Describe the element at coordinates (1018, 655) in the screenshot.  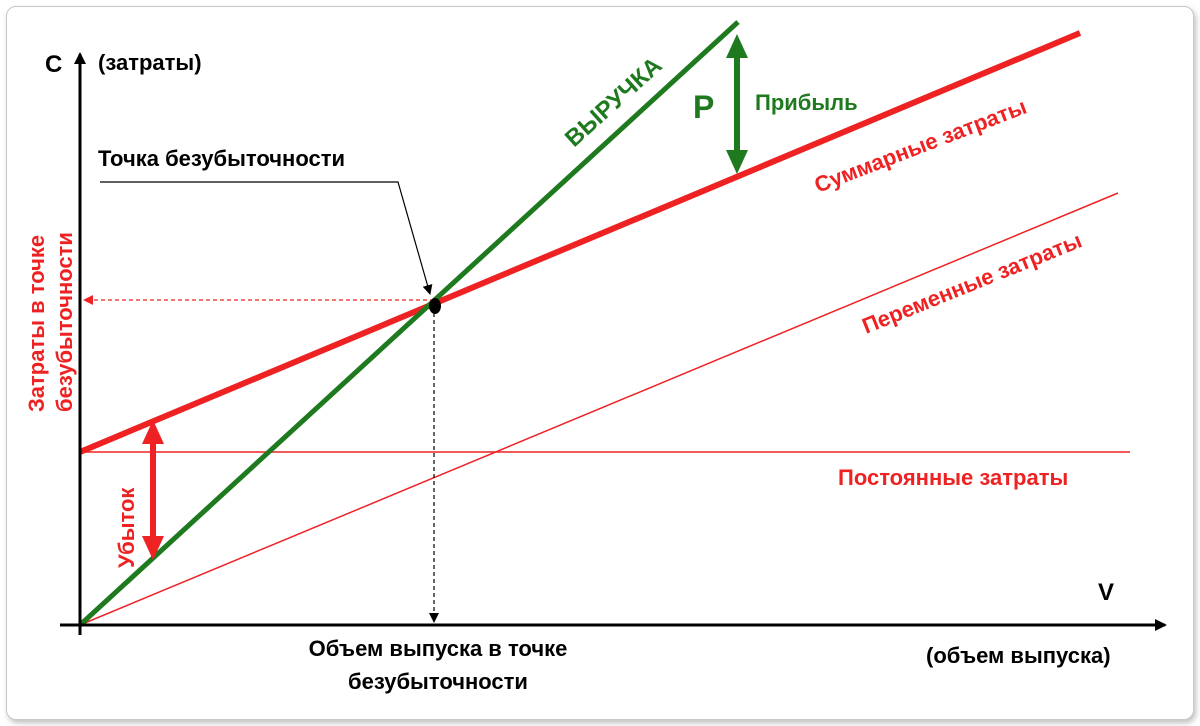
I see `x-axis-caption: (объем выпуска)` at that location.